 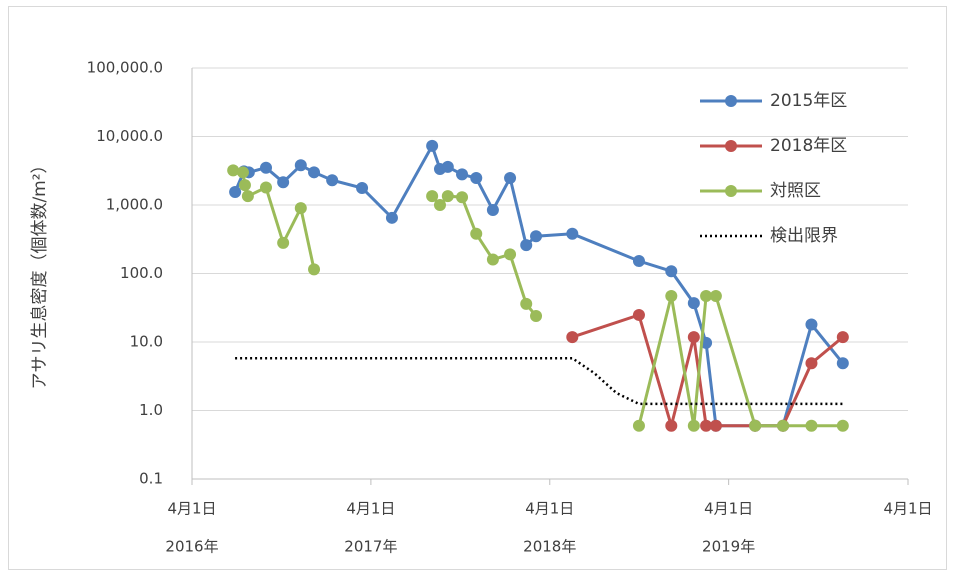 I want to click on x-tick-year: 2019年, so click(x=728, y=547).